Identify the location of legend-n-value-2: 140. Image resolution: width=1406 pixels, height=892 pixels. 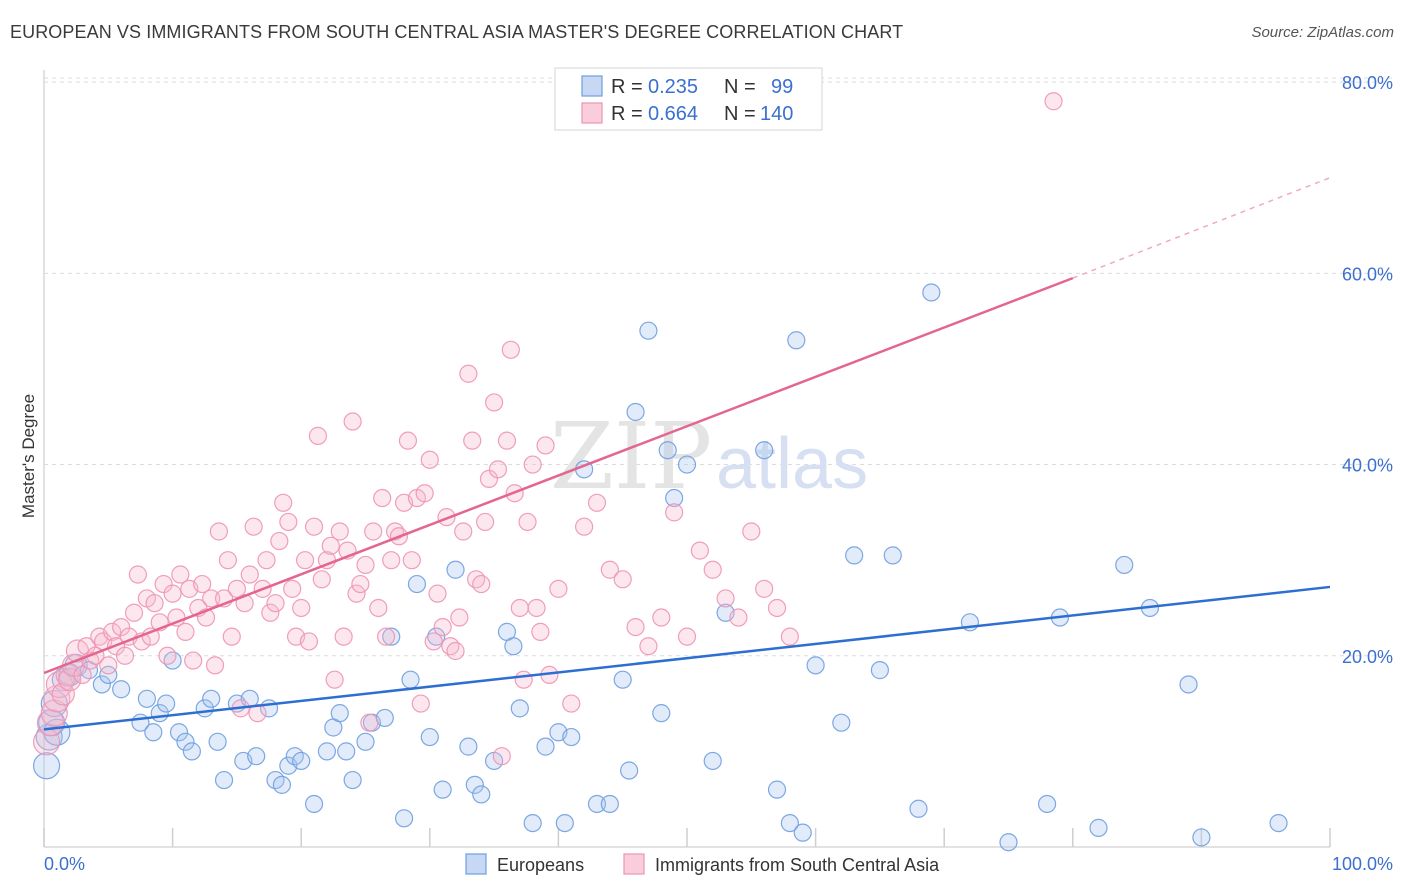
(776, 114).